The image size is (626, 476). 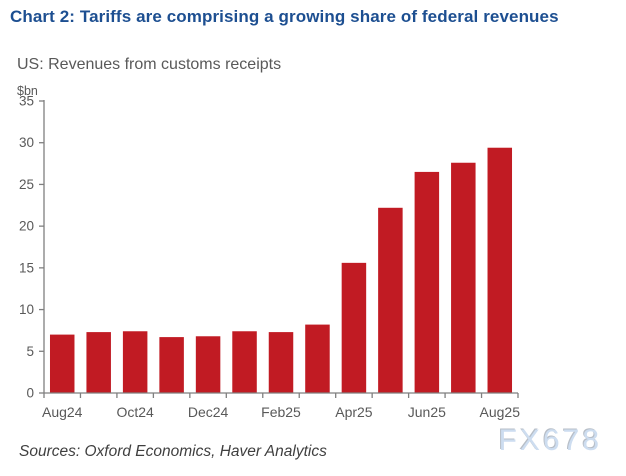 I want to click on x-tick-label: Oct24, so click(x=135, y=412).